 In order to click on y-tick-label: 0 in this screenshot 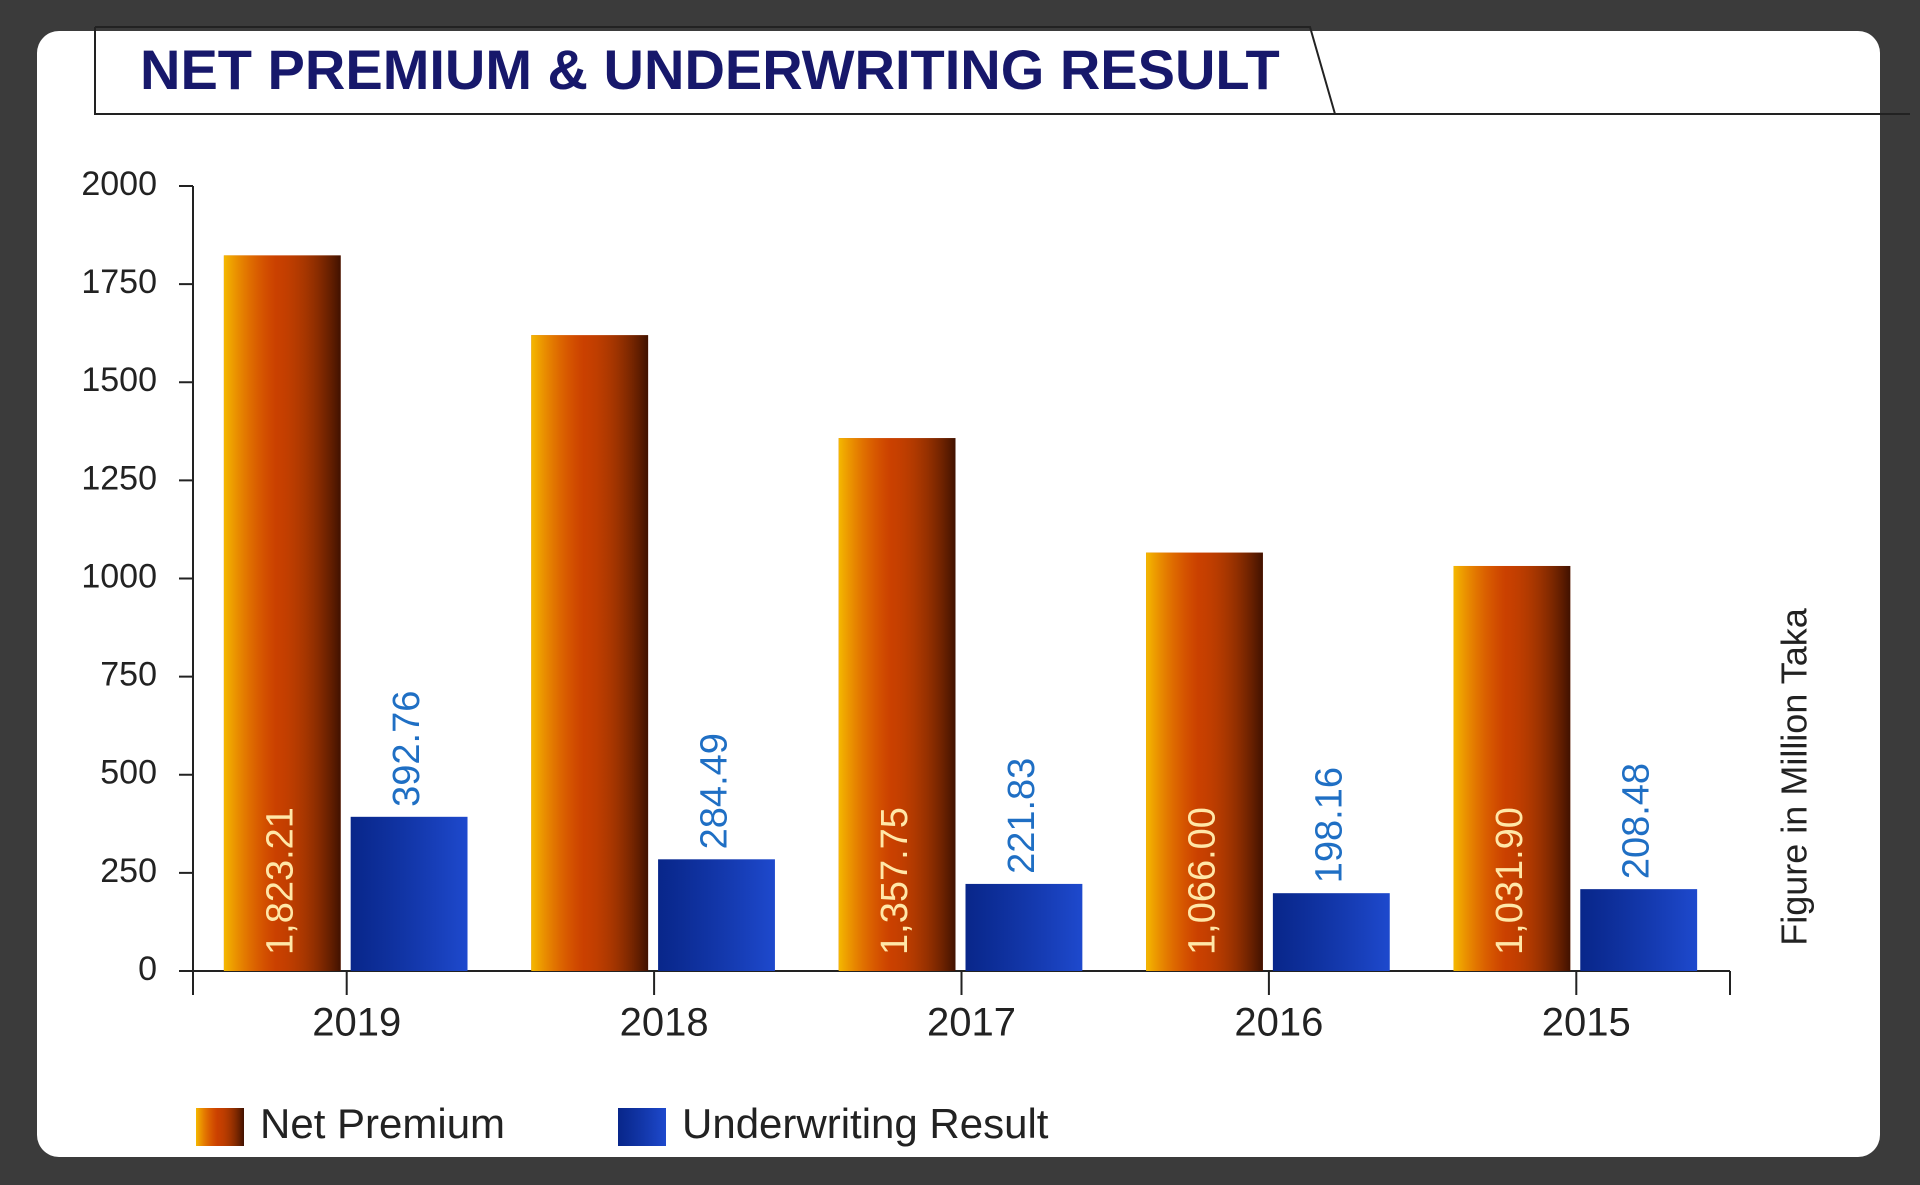, I will do `click(147, 969)`.